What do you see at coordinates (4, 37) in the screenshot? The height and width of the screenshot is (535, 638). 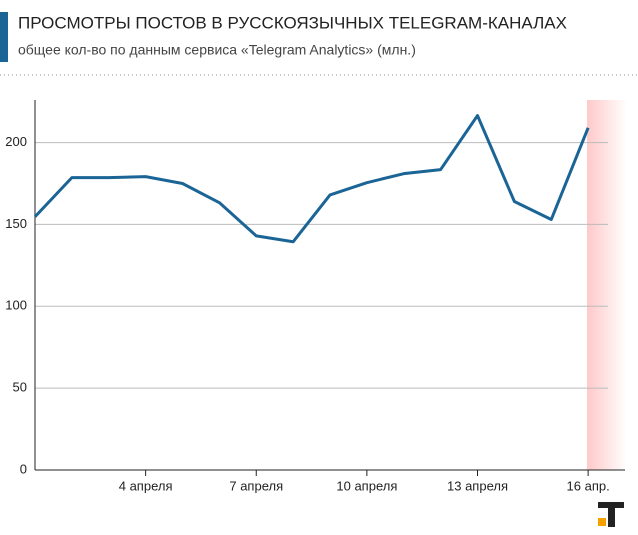 I see `title-accent` at bounding box center [4, 37].